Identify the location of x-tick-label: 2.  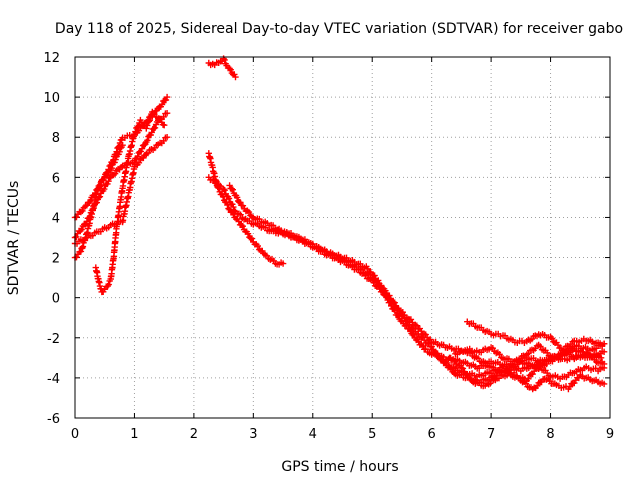
(194, 434).